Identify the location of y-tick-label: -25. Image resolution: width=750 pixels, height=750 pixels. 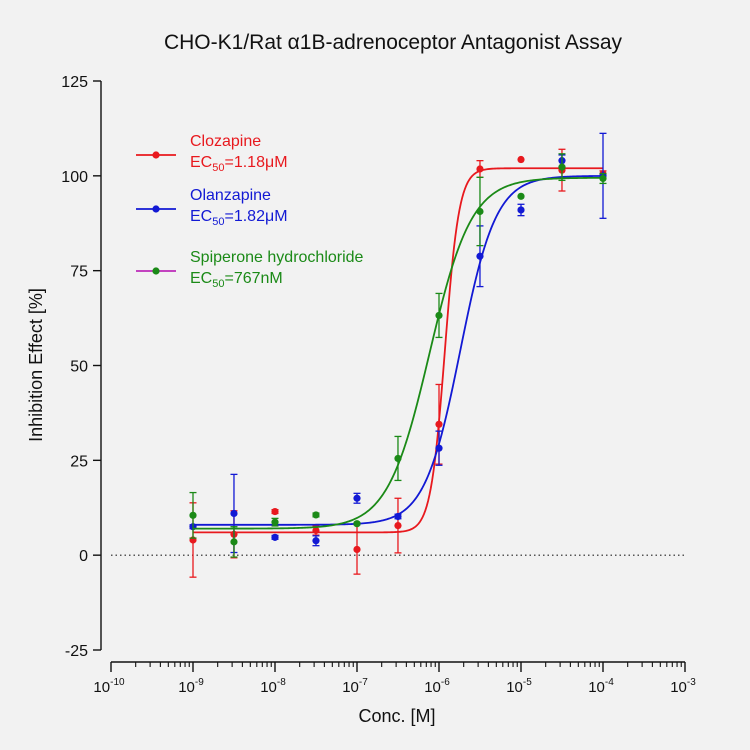
(76, 651).